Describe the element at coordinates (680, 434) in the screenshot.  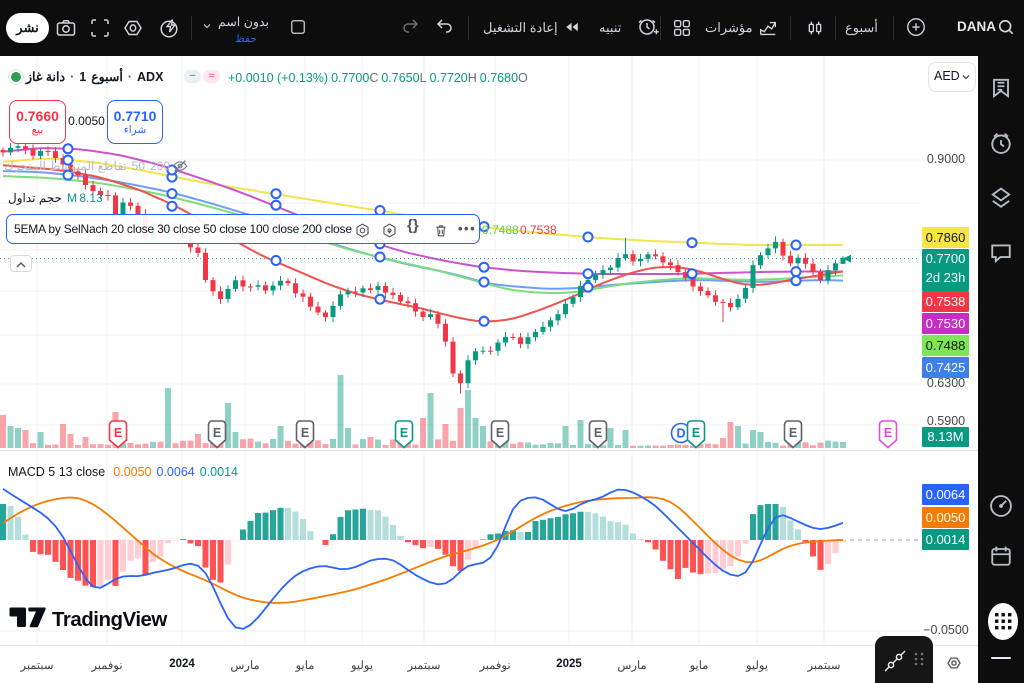
I see `svg-text: D` at that location.